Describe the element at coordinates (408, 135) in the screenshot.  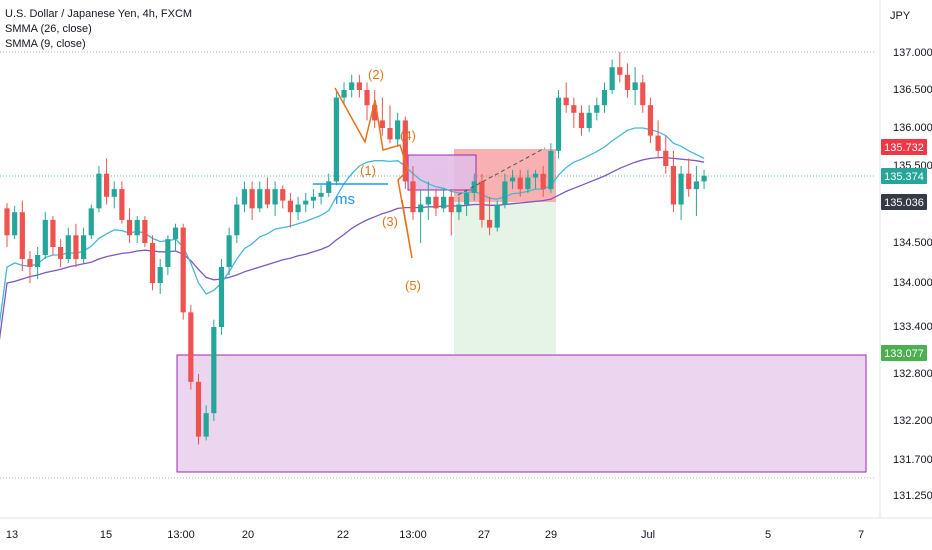
I see `annotation-label: (4)` at that location.